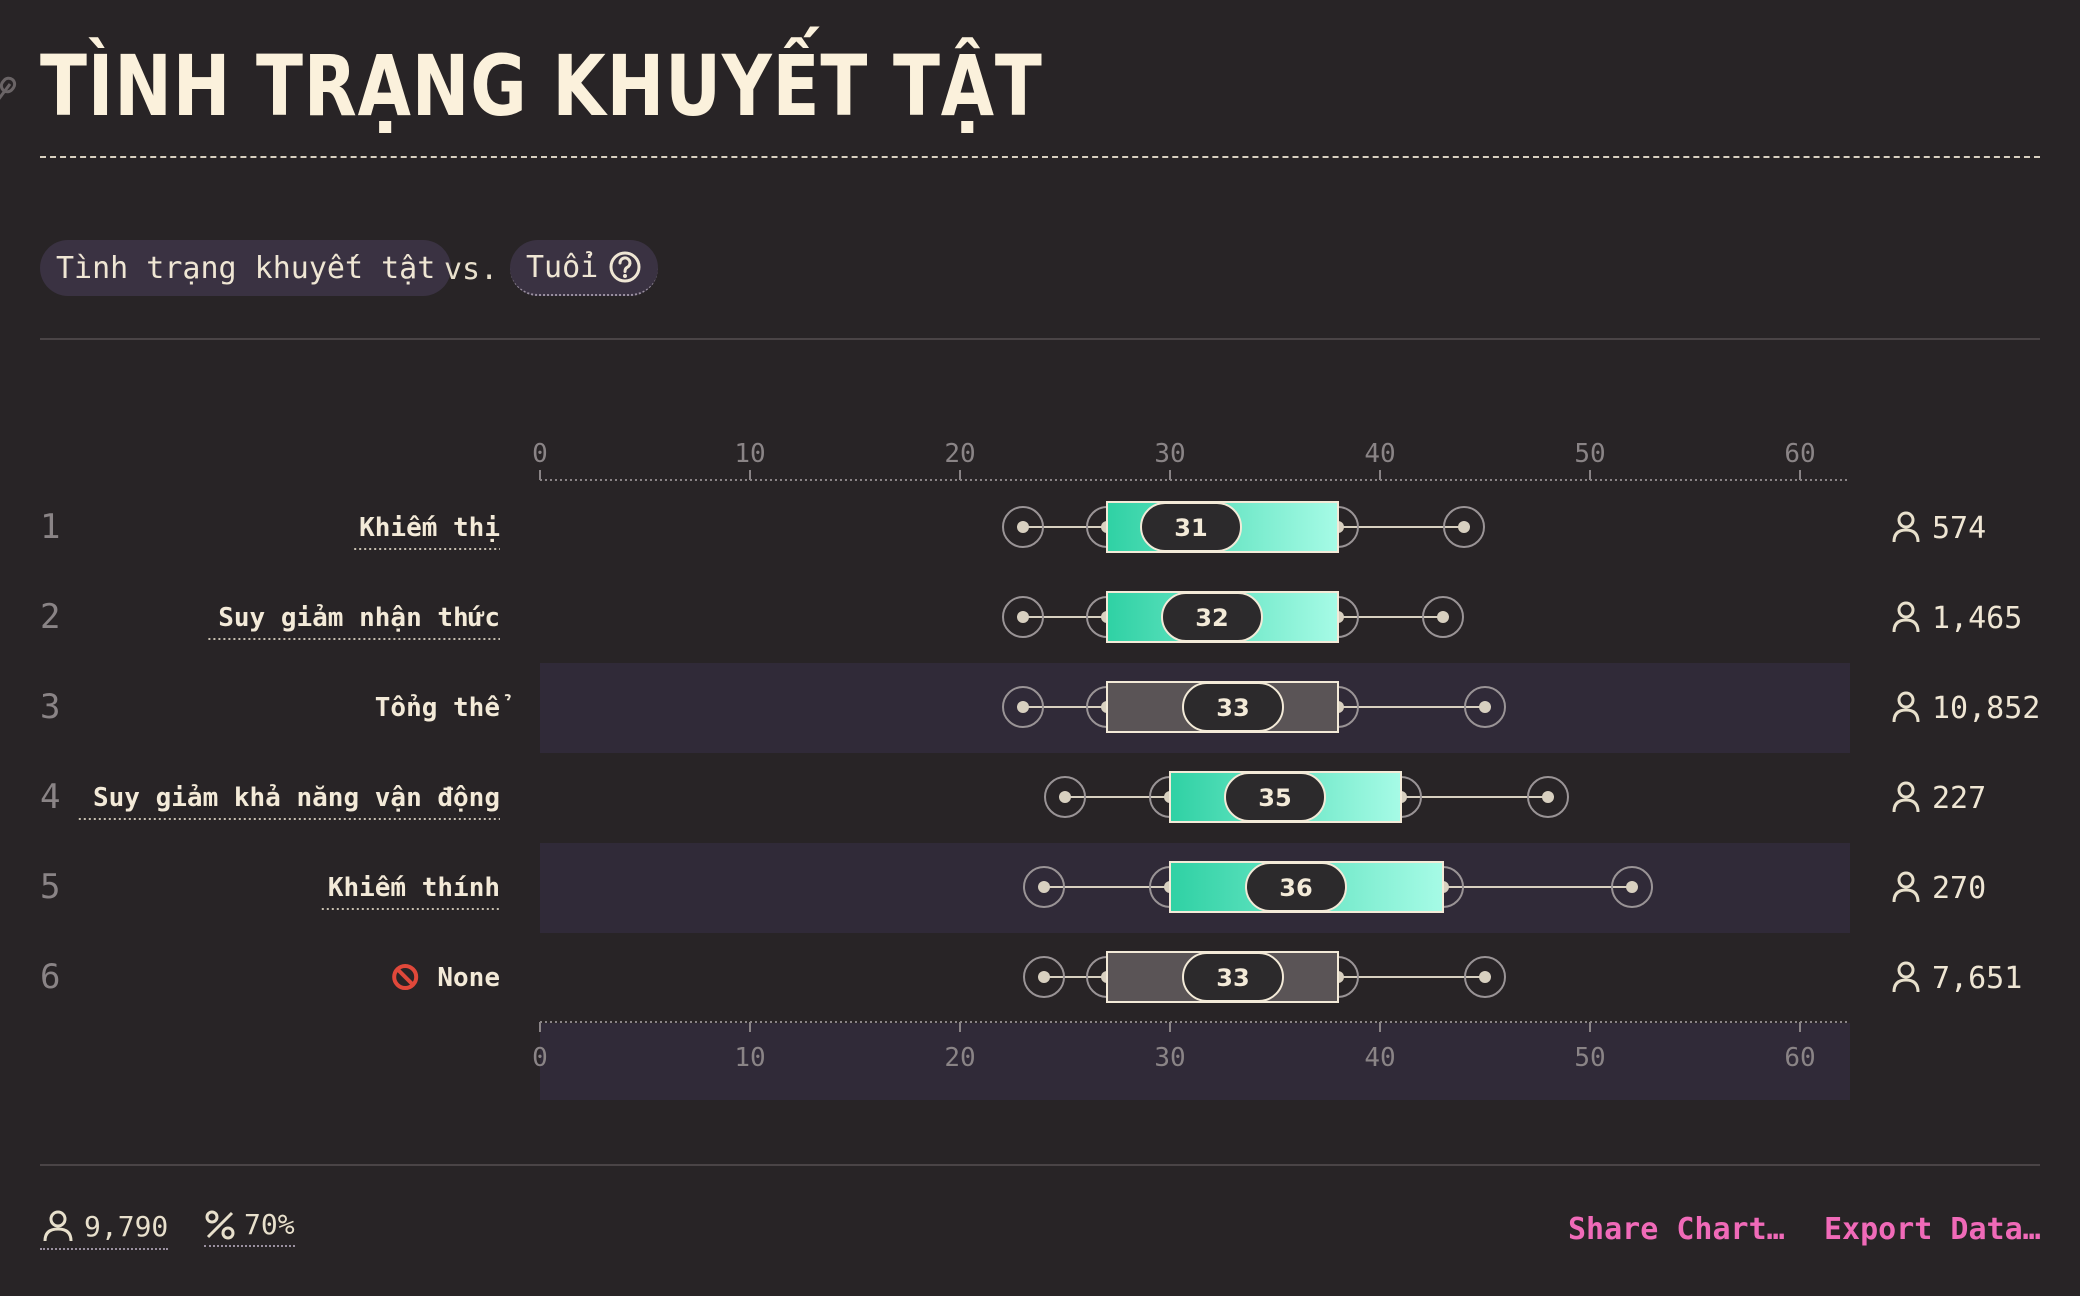 This screenshot has width=2080, height=1296. I want to click on page-title: TÌNH TRẠNG KHUYẾT TẬT, so click(541, 86).